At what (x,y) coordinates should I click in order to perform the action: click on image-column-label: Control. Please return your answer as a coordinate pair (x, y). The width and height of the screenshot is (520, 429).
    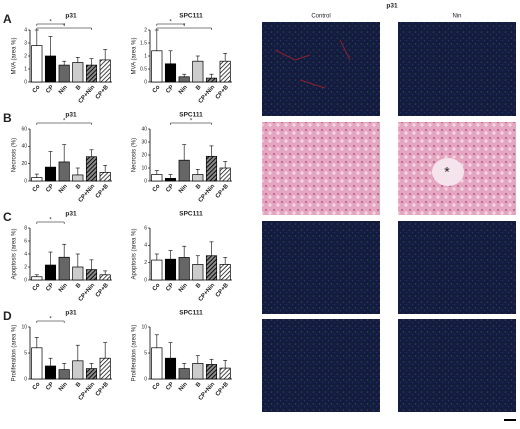
    Looking at the image, I should click on (320, 17).